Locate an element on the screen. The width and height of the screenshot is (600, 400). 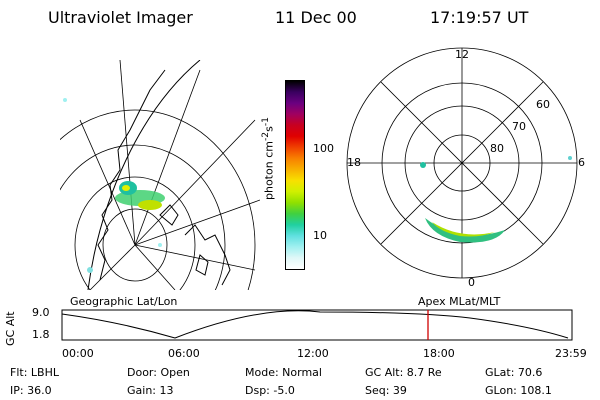
mlat-label-60: 60 is located at coordinates (543, 104).